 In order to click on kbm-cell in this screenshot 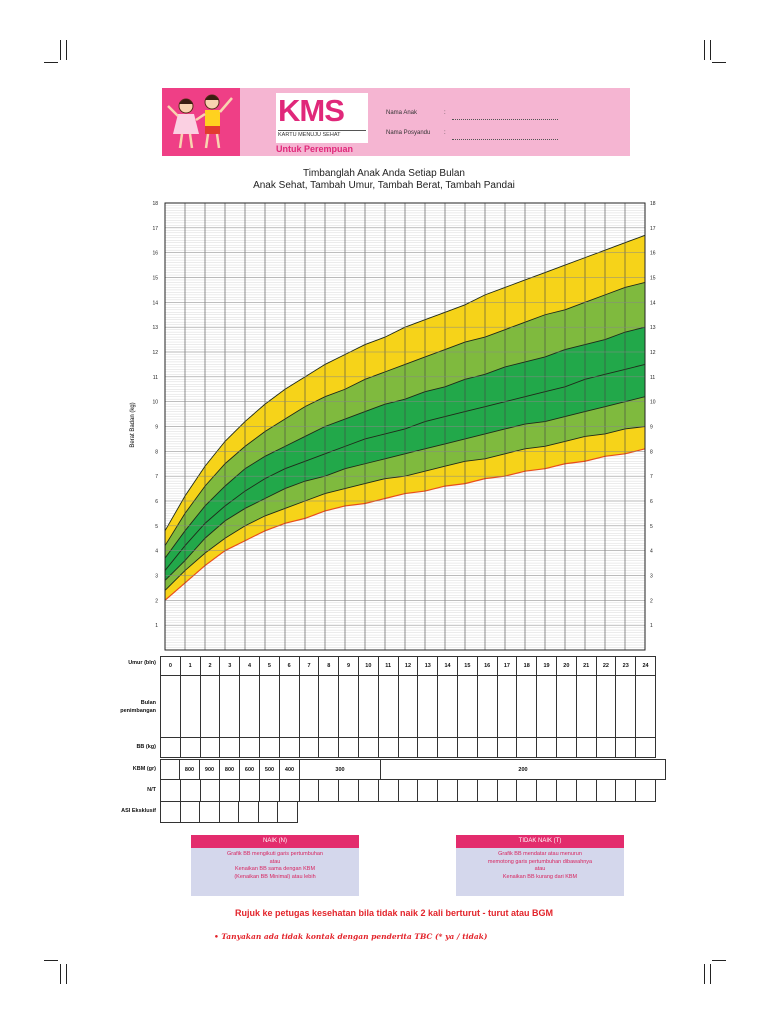, I will do `click(170, 769)`.